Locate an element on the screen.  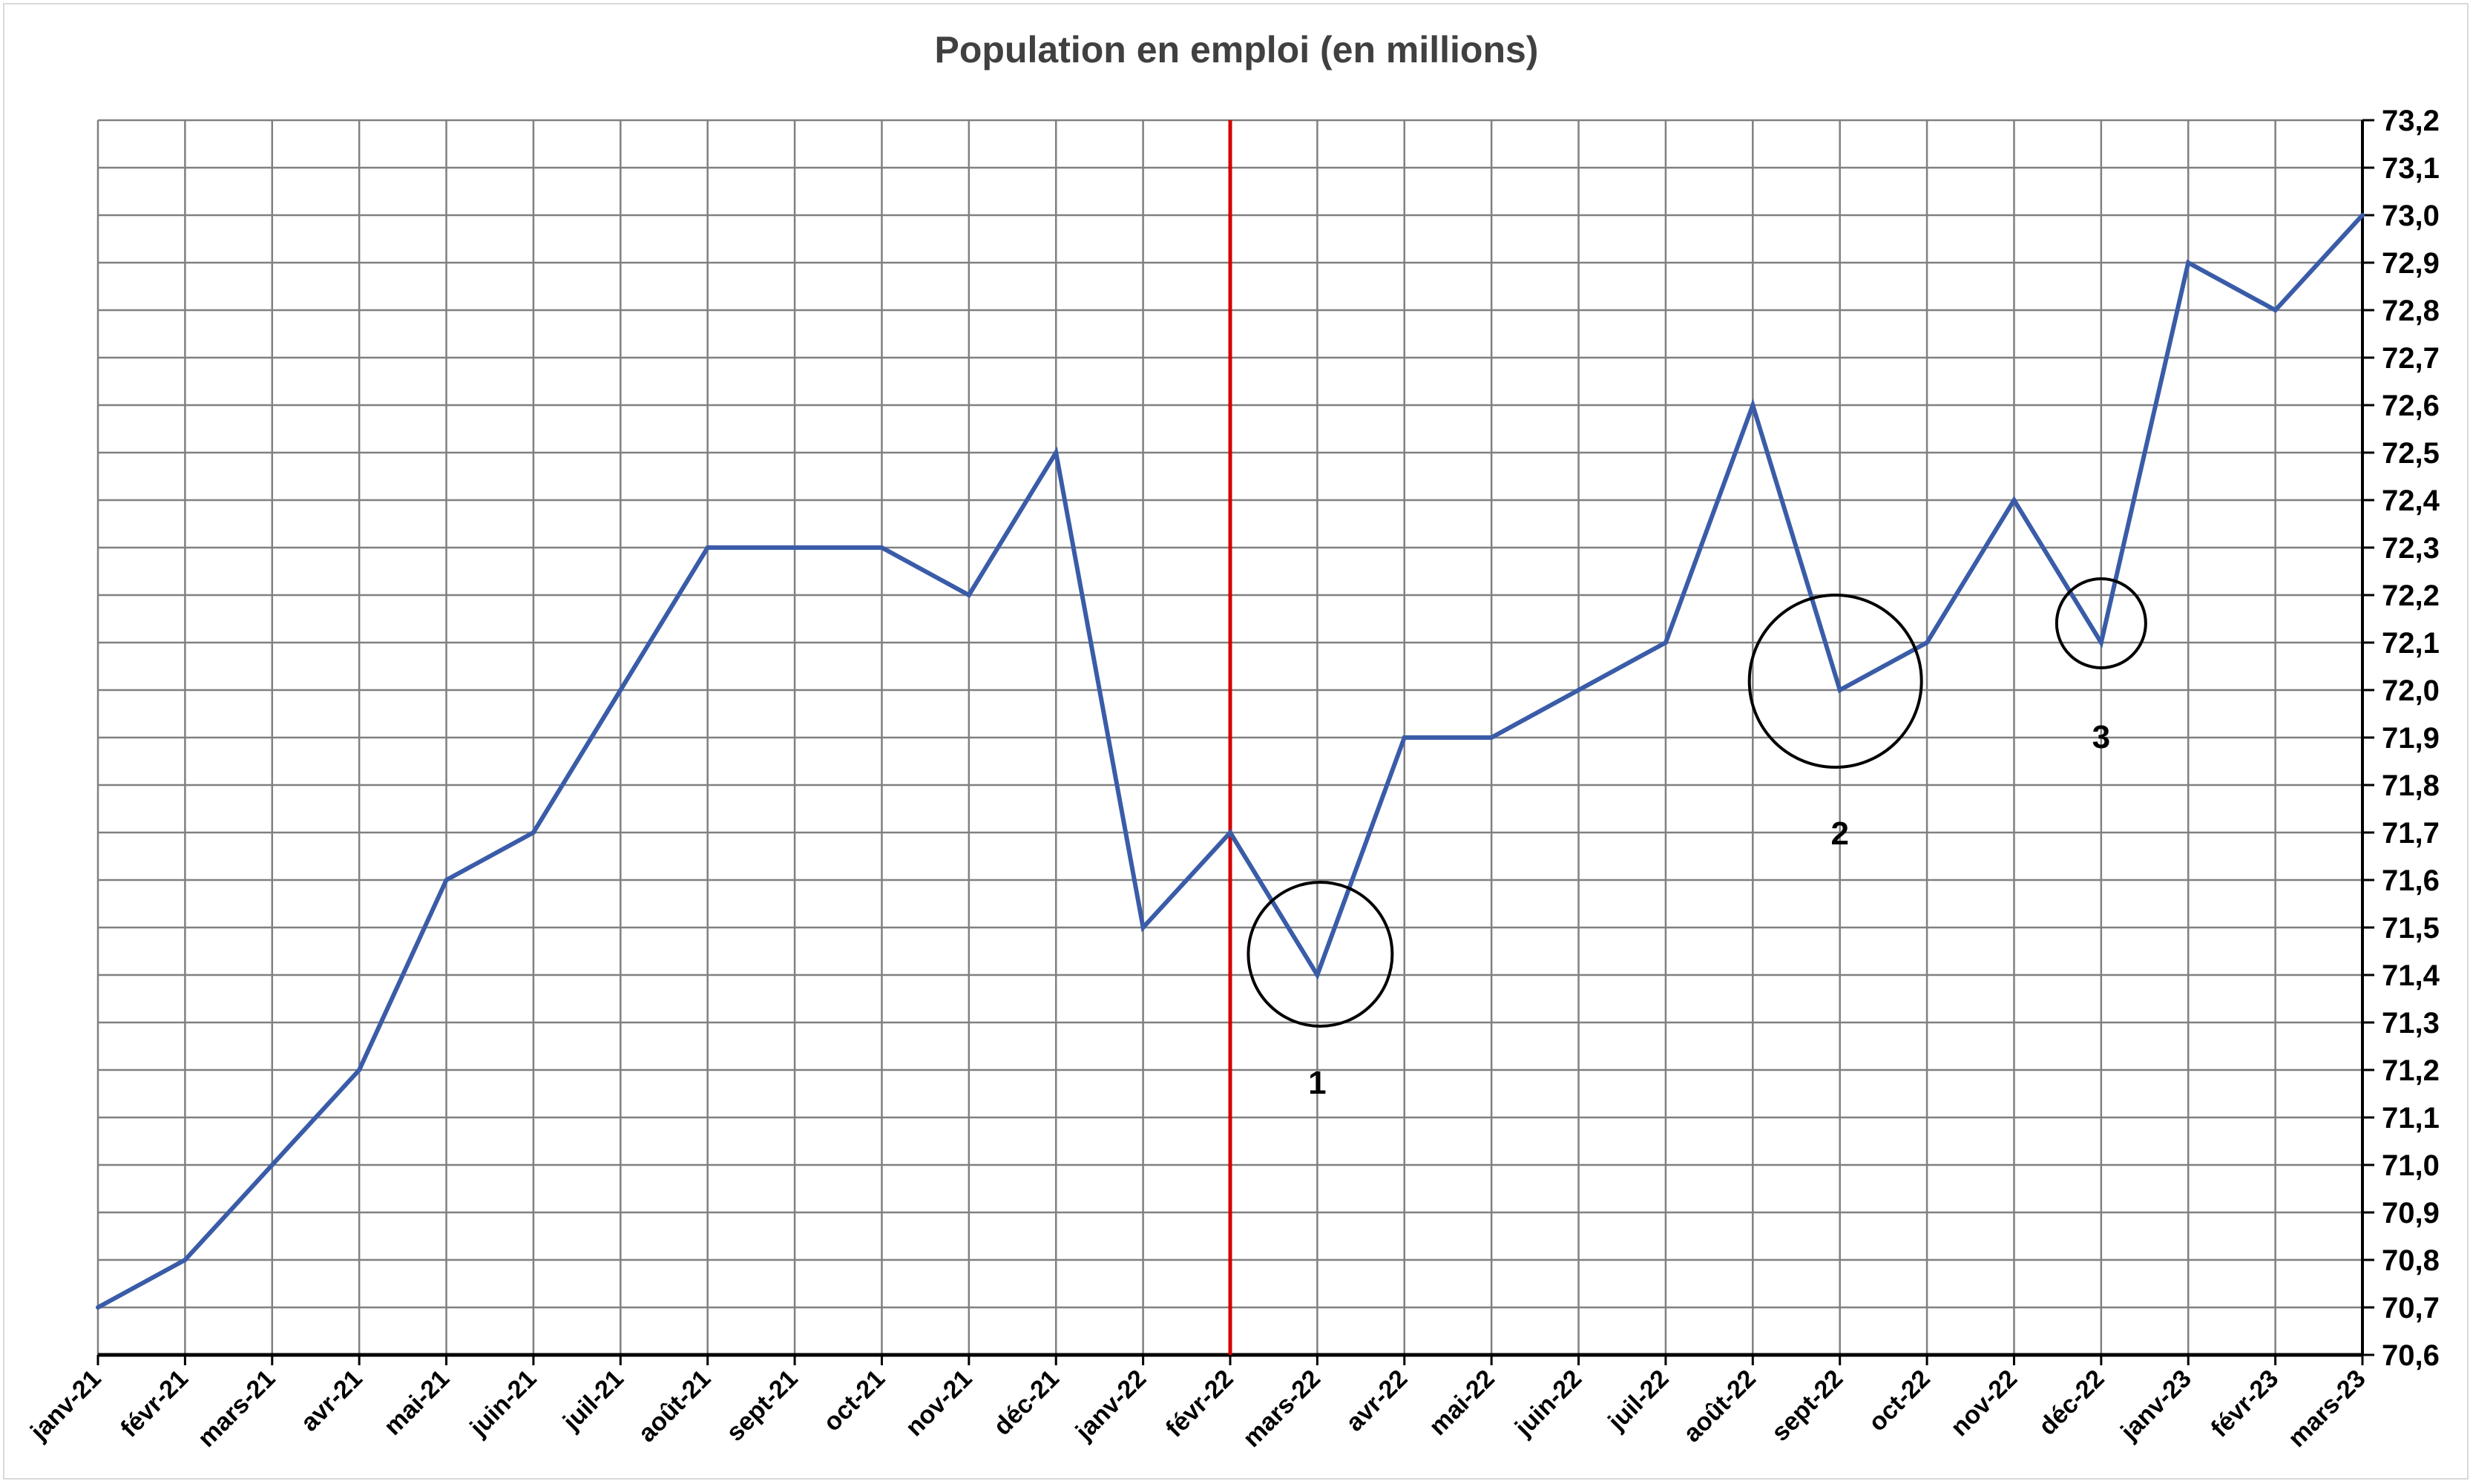
x-tick-label: févr-22 is located at coordinates (1200, 1404).